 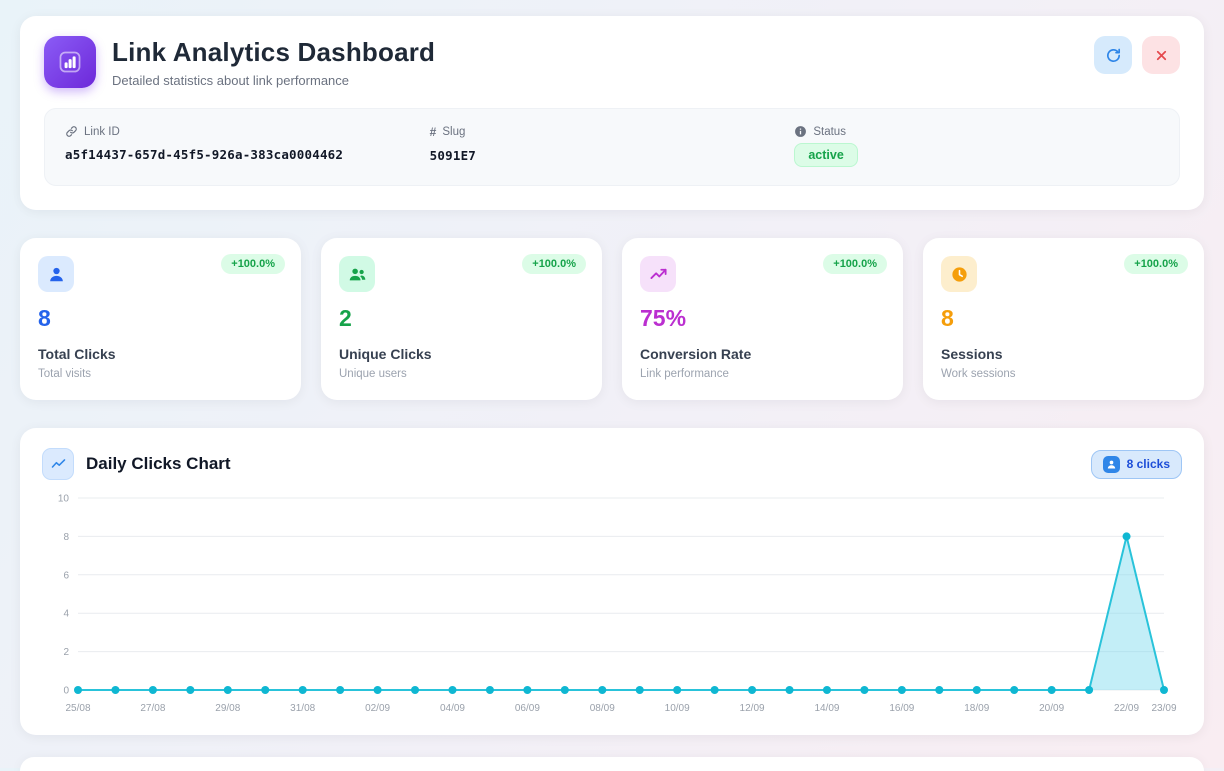 What do you see at coordinates (77, 354) in the screenshot?
I see `stat-label: Total Clicks` at bounding box center [77, 354].